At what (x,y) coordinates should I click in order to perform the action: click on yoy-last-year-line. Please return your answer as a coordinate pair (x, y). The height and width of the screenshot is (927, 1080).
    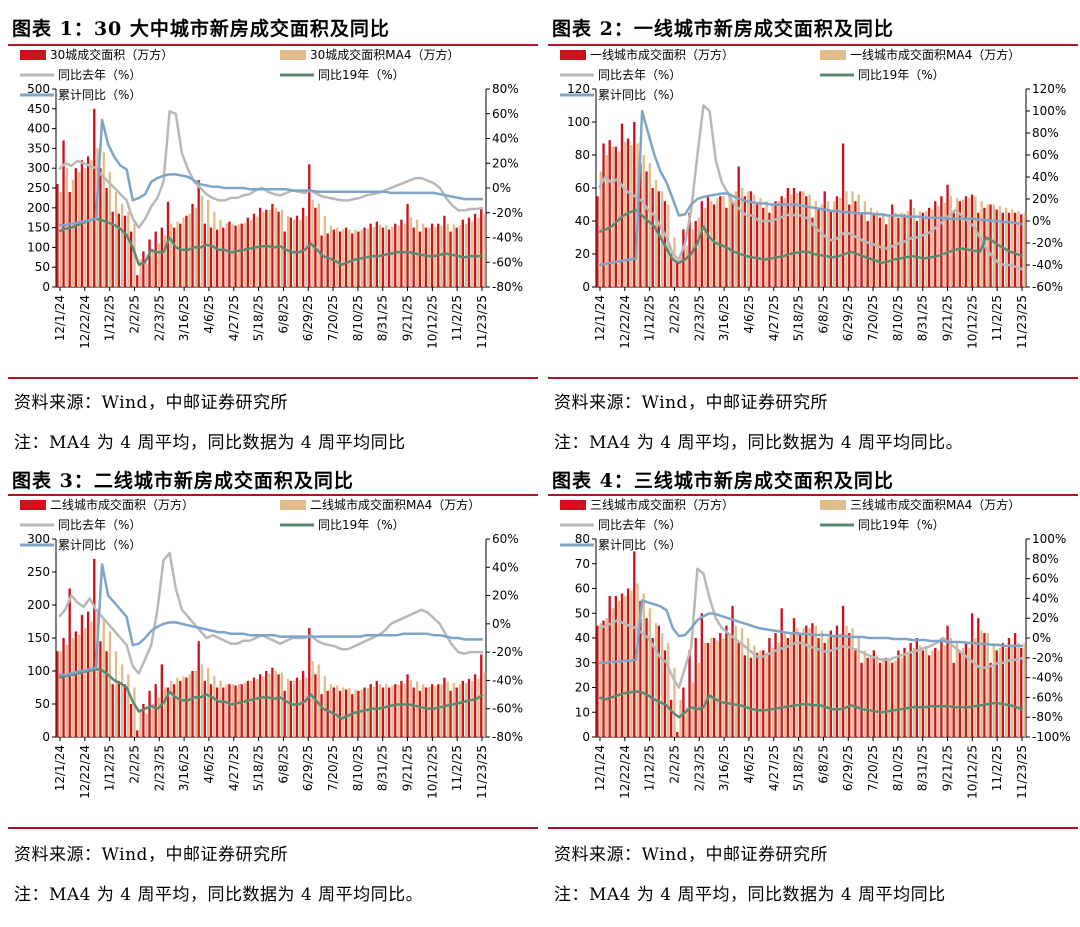
    Looking at the image, I should click on (270, 613).